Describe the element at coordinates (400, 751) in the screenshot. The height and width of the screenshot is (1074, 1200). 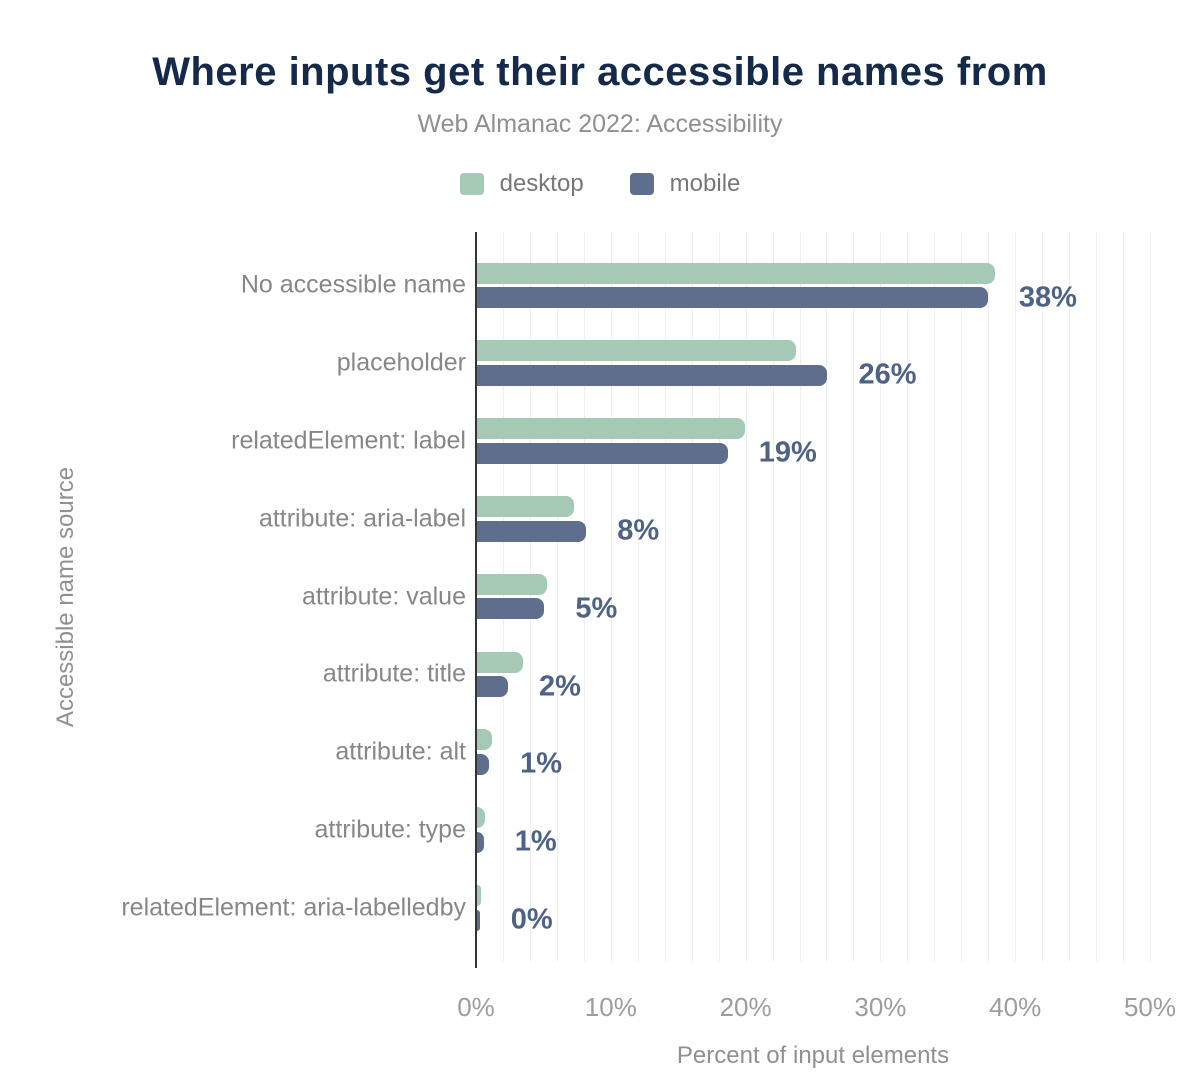
I see `category-label: attribute: alt` at that location.